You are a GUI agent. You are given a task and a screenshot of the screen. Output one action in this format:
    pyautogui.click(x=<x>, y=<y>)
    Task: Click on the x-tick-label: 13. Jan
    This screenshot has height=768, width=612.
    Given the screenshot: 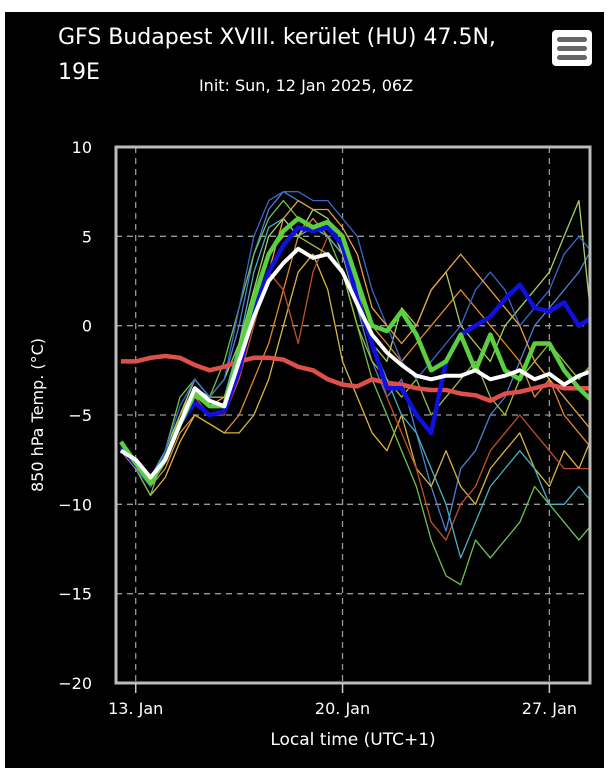 What is the action you would take?
    pyautogui.click(x=135, y=708)
    